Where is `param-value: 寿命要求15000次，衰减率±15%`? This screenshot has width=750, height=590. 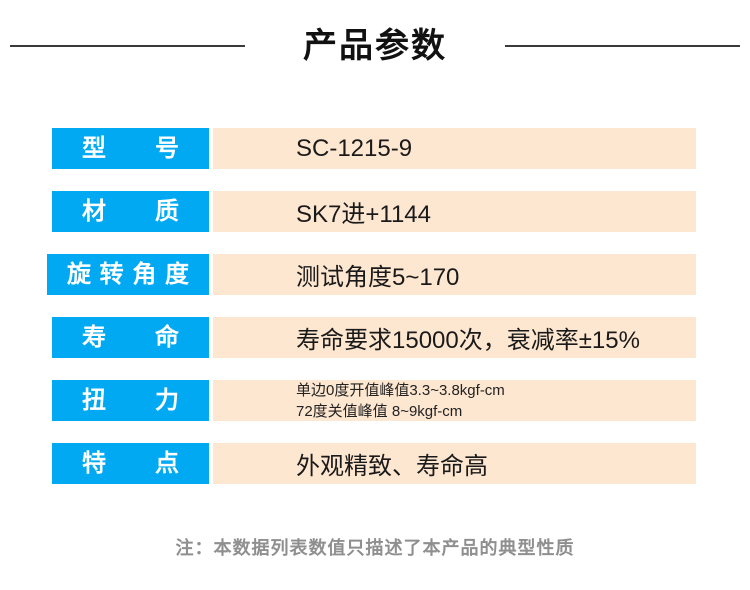 param-value: 寿命要求15000次，衰减率±15% is located at coordinates (454, 337).